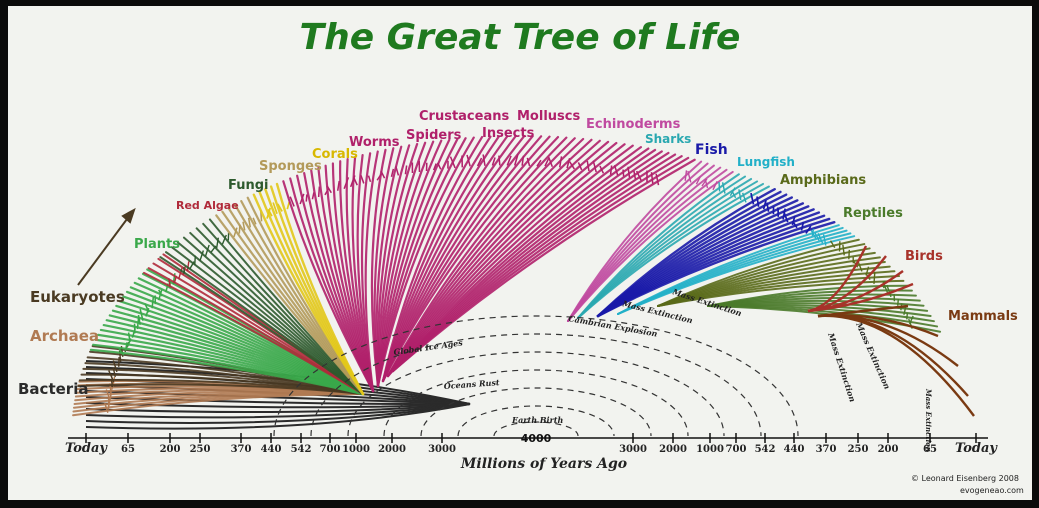 The height and width of the screenshot is (508, 1039). Describe the element at coordinates (673, 449) in the screenshot. I see `axis-tick-right-1: 2000` at that location.